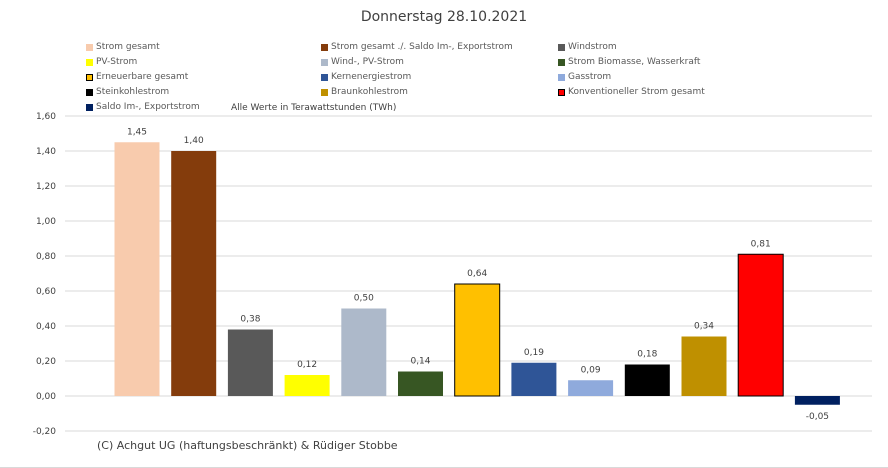  I want to click on y-tick-label: -0,20, so click(45, 432).